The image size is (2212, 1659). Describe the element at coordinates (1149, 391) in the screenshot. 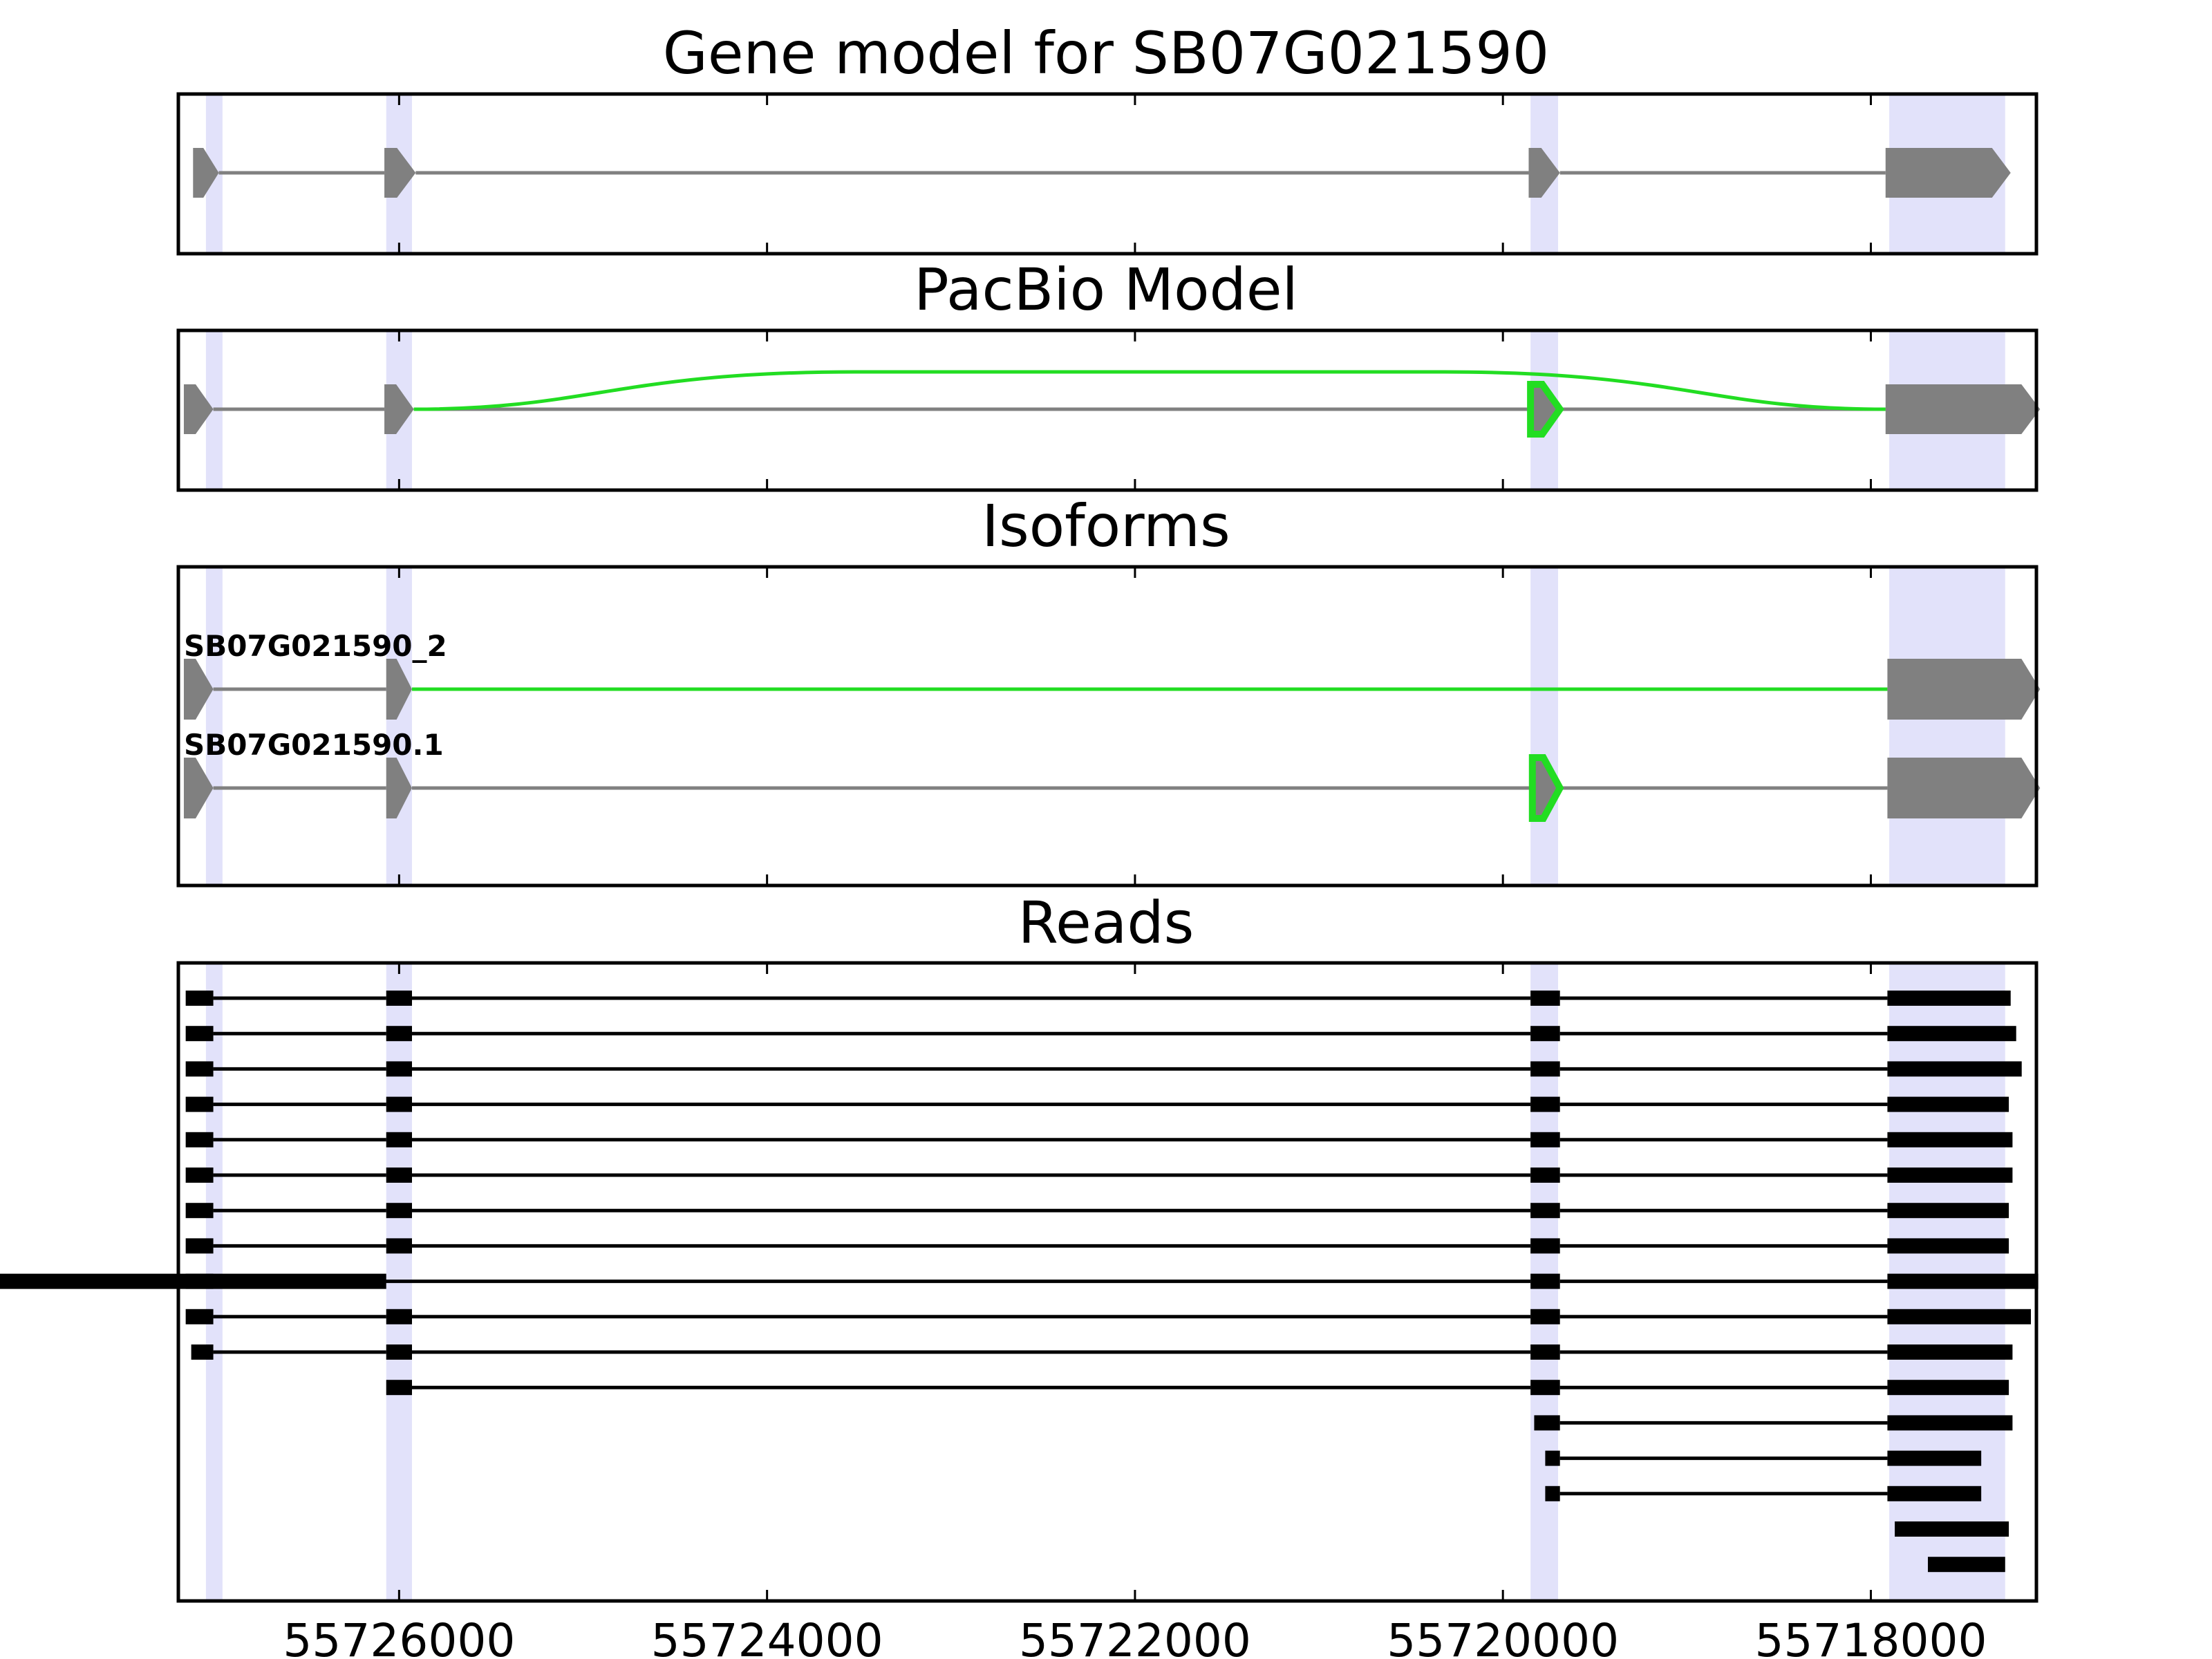

I see `novel-junction-arc` at that location.